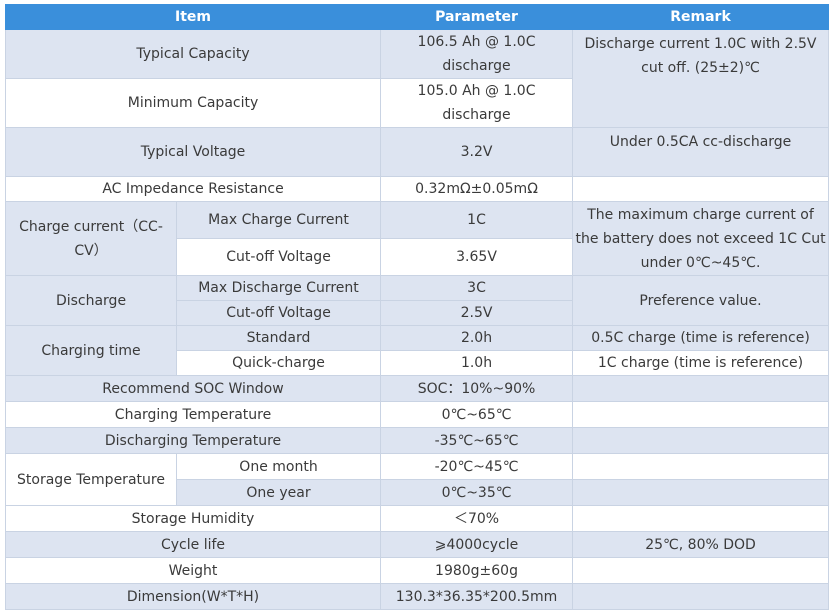 This screenshot has height=613, width=832. What do you see at coordinates (91, 300) in the screenshot?
I see `discharge-label: Discharge` at bounding box center [91, 300].